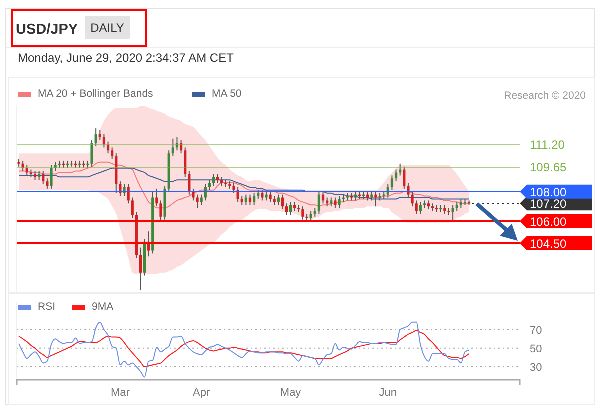  What do you see at coordinates (201, 393) in the screenshot?
I see `x-tick-label: Apr` at bounding box center [201, 393].